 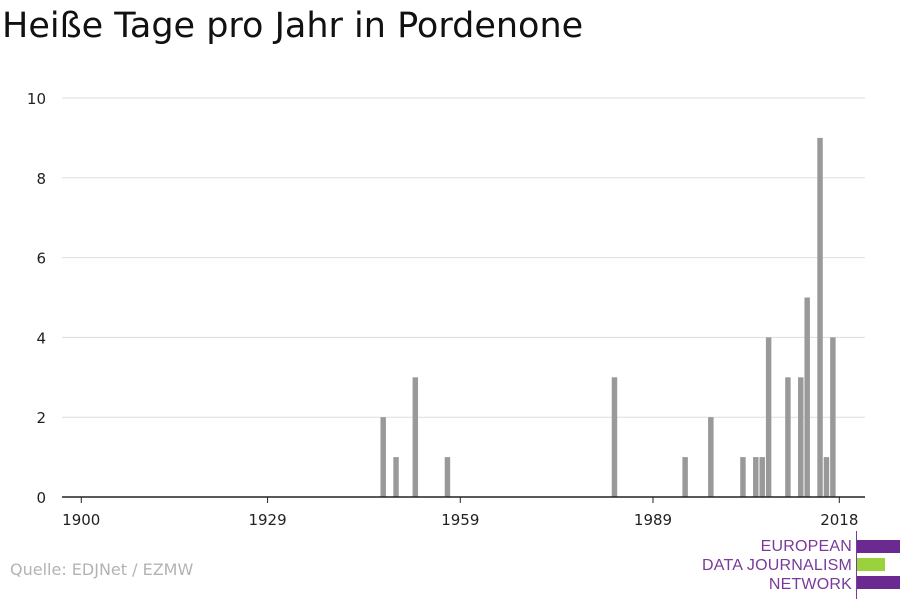 What do you see at coordinates (685, 477) in the screenshot?
I see `bar-1994` at bounding box center [685, 477].